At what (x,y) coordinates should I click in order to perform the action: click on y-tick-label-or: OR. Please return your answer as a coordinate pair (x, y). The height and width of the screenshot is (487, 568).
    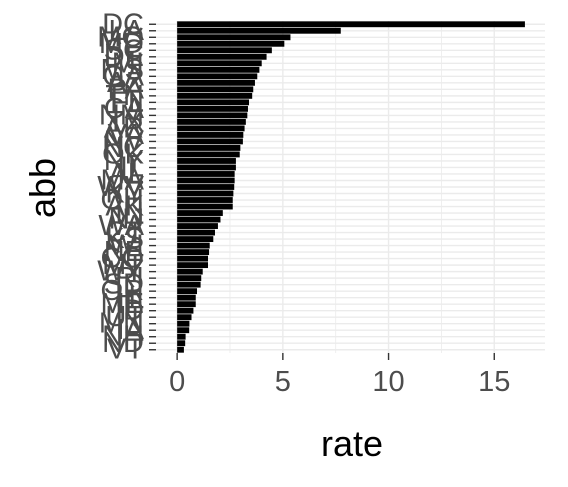
    Looking at the image, I should click on (123, 291).